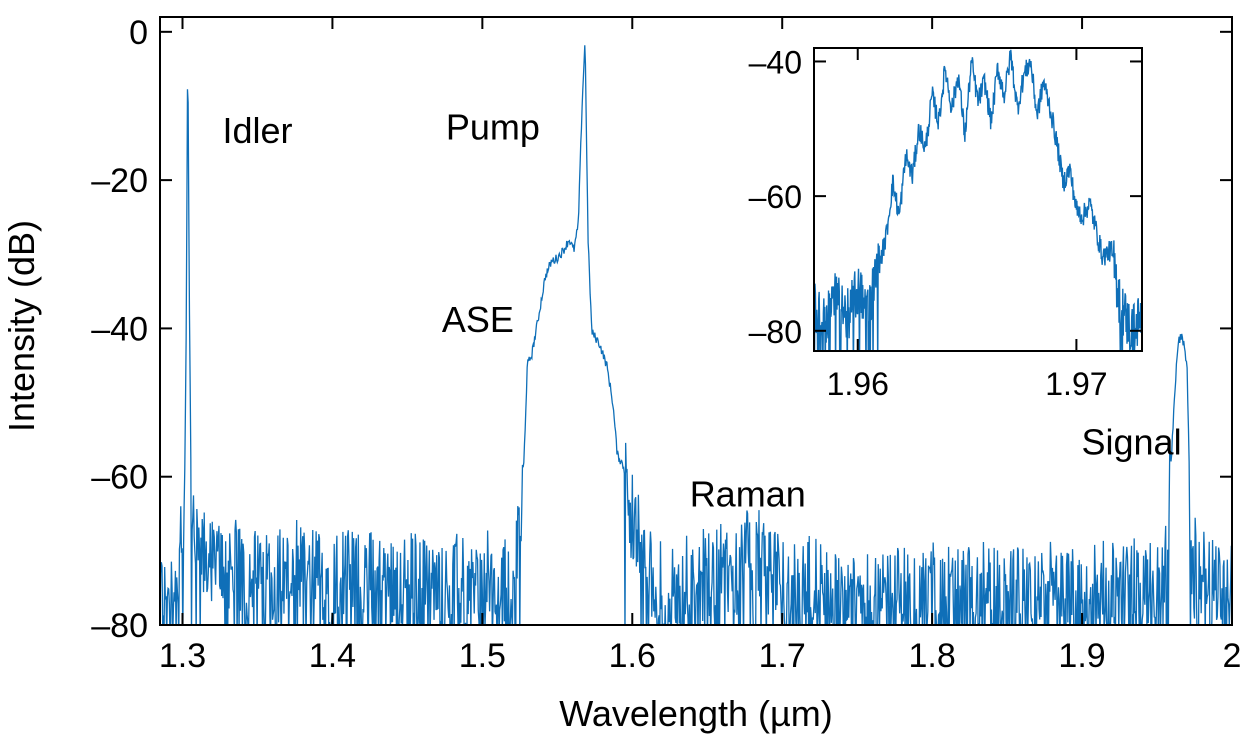 The width and height of the screenshot is (1259, 743). Describe the element at coordinates (138, 33) in the screenshot. I see `y-tick-label: 0` at that location.